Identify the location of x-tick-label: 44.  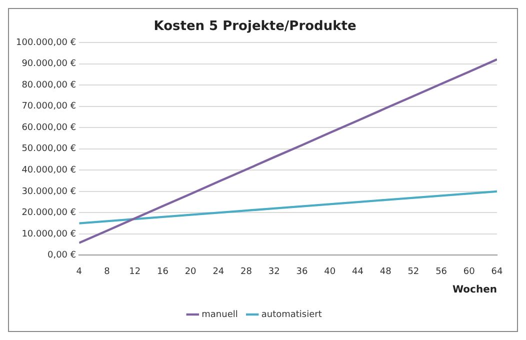
(358, 271).